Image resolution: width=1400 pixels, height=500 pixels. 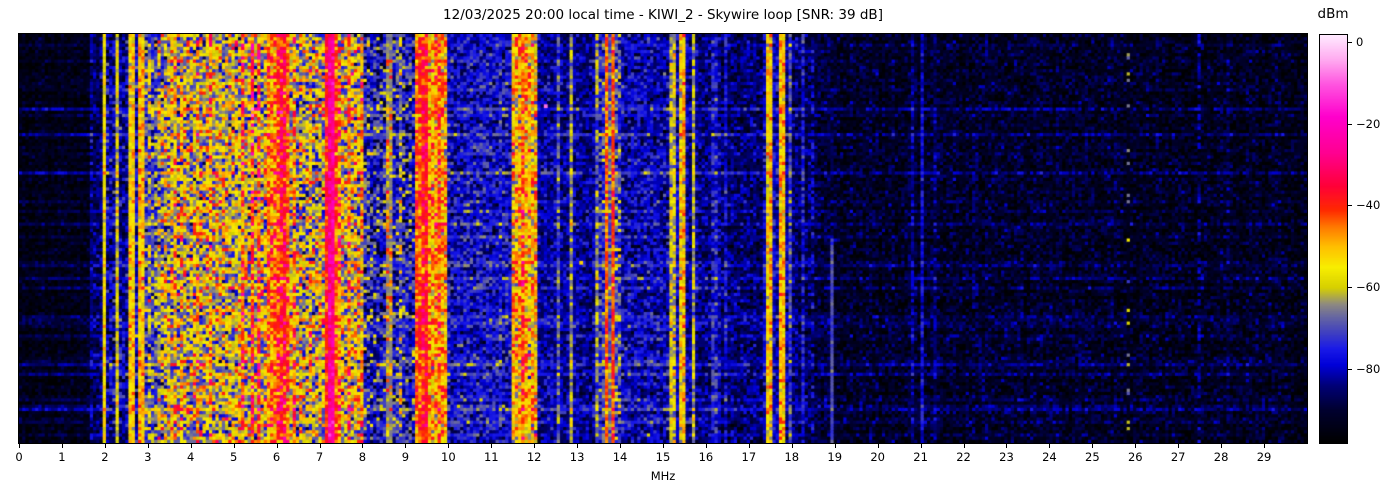 I want to click on x-axis-tick-label: 19, so click(x=835, y=457).